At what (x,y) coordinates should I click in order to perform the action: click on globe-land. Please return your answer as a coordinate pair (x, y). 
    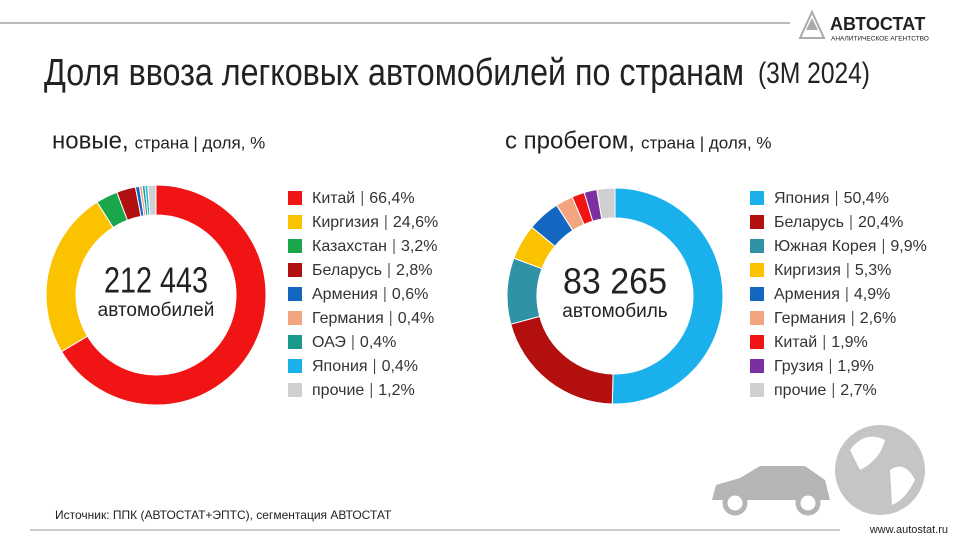
    Looking at the image, I should click on (882, 470).